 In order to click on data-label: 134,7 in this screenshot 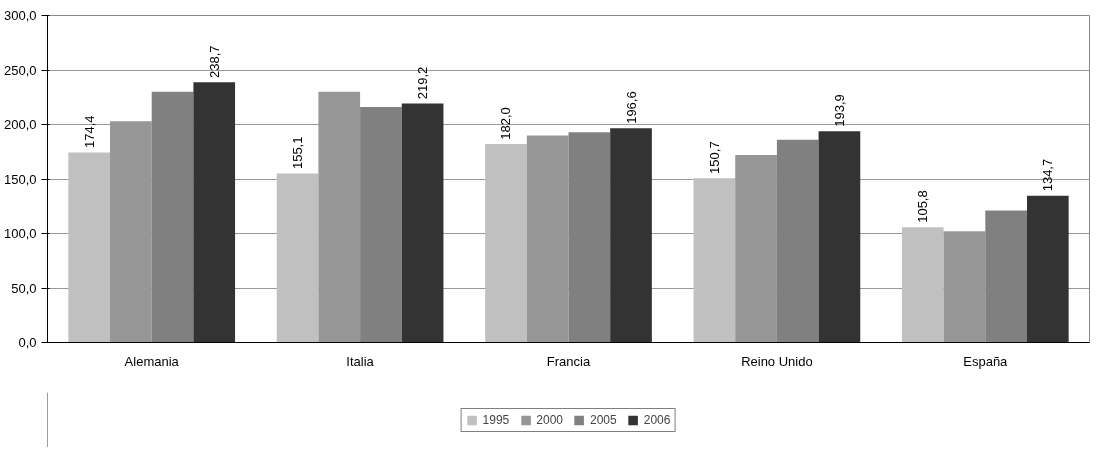, I will do `click(1048, 175)`.